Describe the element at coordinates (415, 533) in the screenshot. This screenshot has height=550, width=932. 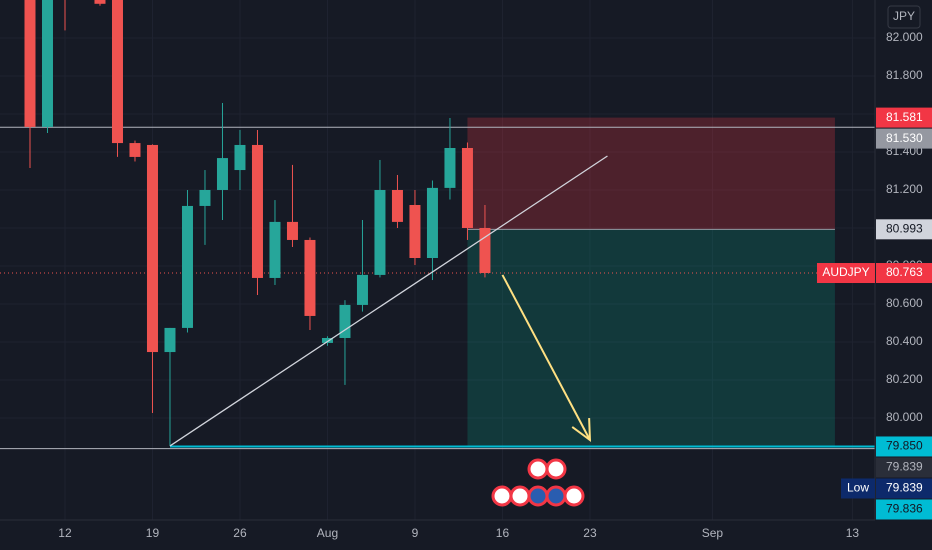
I see `x-tick-label: 9` at that location.